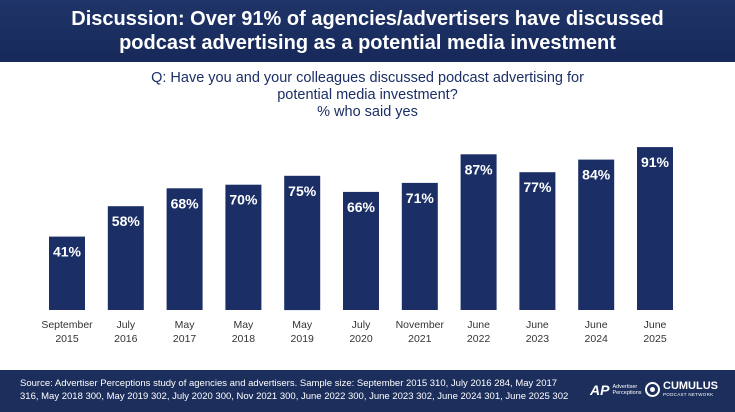  Describe the element at coordinates (690, 386) in the screenshot. I see `cumulus-name: CUMULUS` at that location.